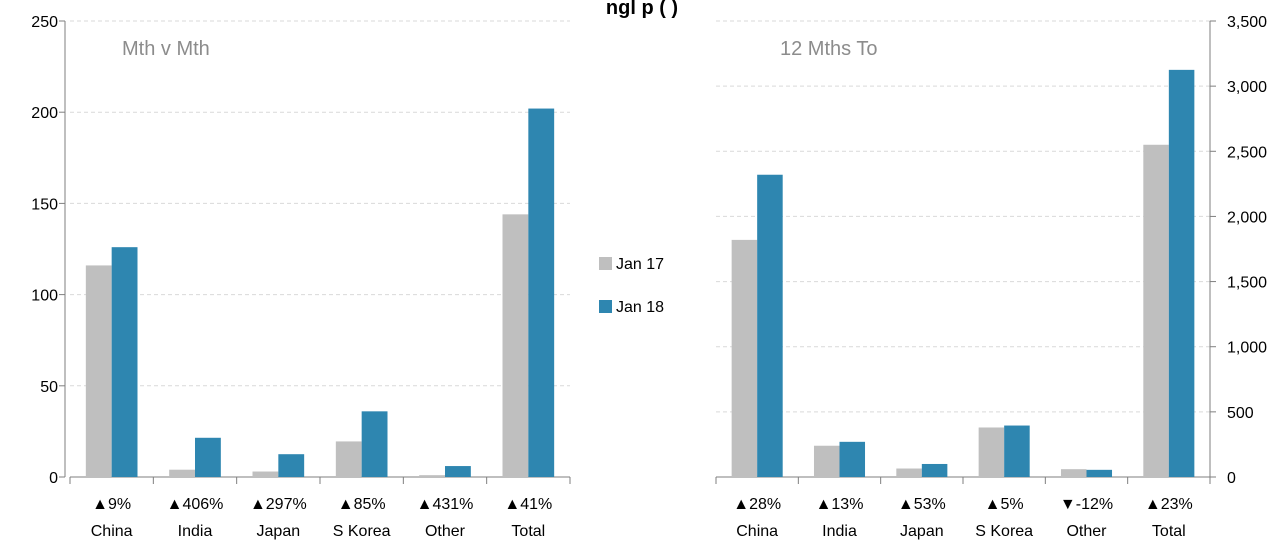 The width and height of the screenshot is (1285, 548). I want to click on y-tick-label: 2,000, so click(1247, 217).